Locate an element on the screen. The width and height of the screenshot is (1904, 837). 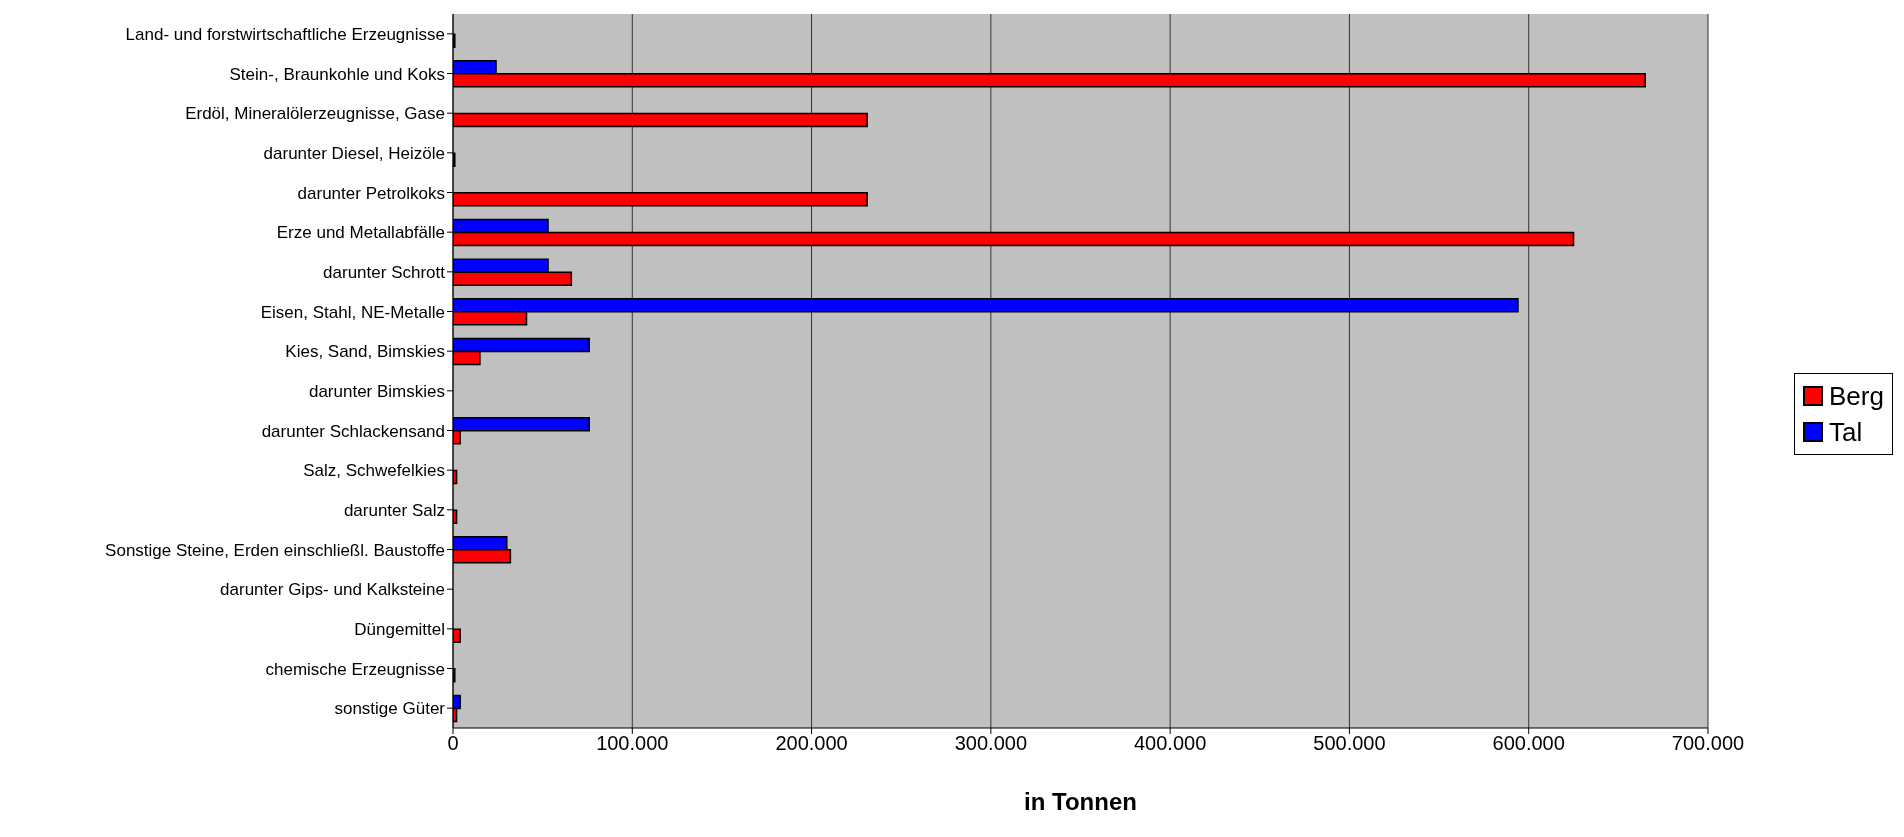
x-tick-label: 700.000 is located at coordinates (1708, 743).